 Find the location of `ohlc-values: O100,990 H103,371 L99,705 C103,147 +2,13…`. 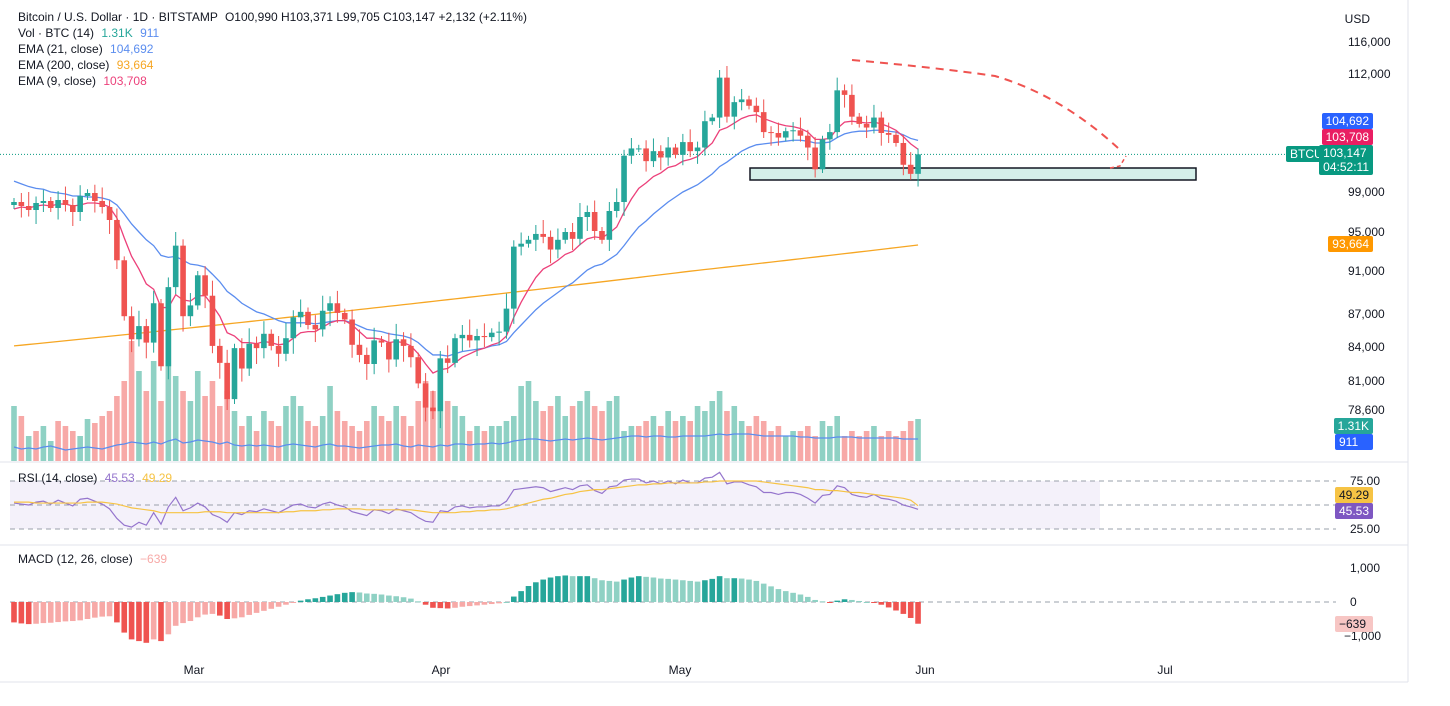

ohlc-values: O100,990 H103,371 L99,705 C103,147 +2,13… is located at coordinates (375, 17).